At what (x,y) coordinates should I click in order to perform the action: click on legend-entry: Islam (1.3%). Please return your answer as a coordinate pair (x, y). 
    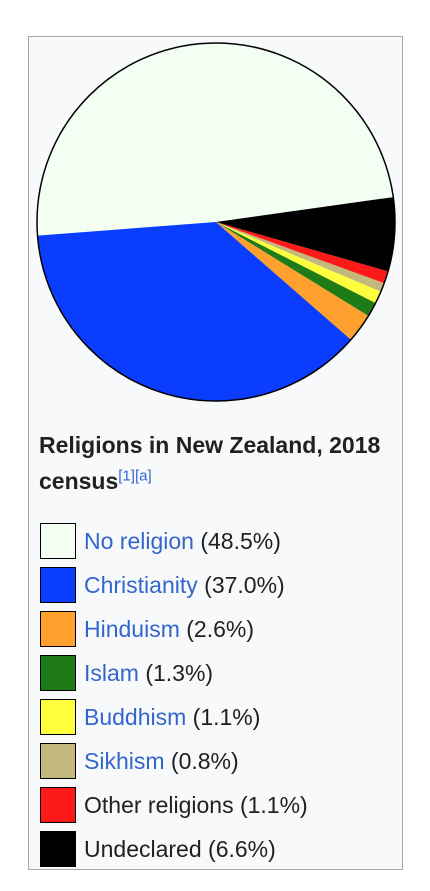
    Looking at the image, I should click on (174, 673).